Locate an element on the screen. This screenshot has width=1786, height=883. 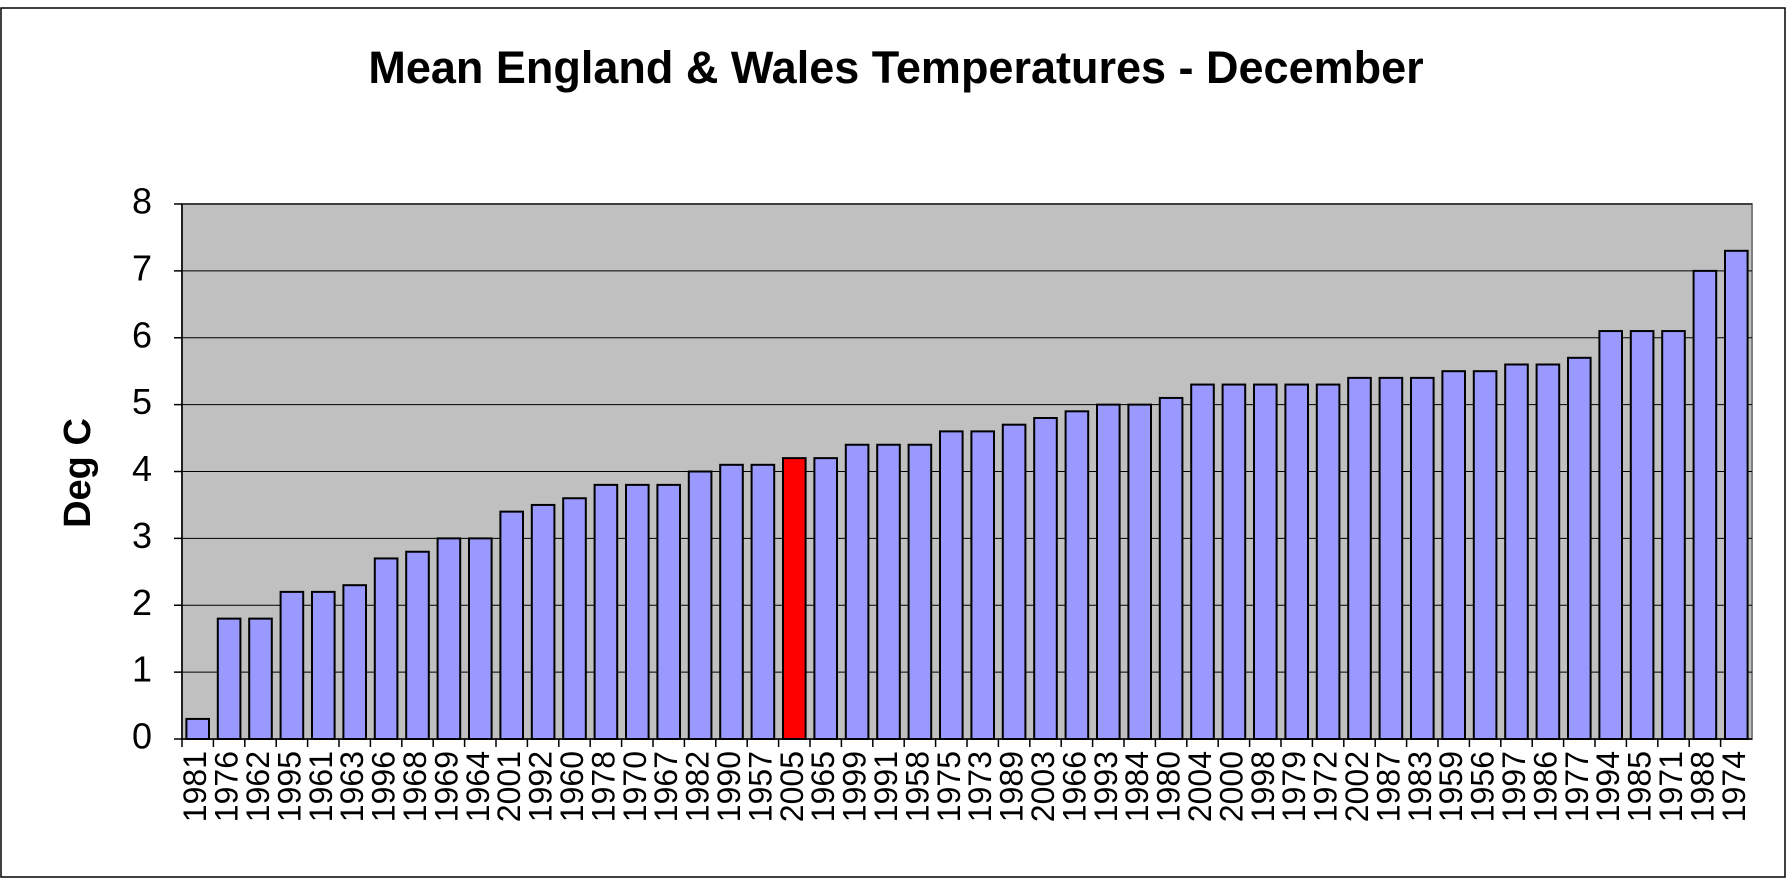
x-tick-label: 1980 is located at coordinates (1169, 786).